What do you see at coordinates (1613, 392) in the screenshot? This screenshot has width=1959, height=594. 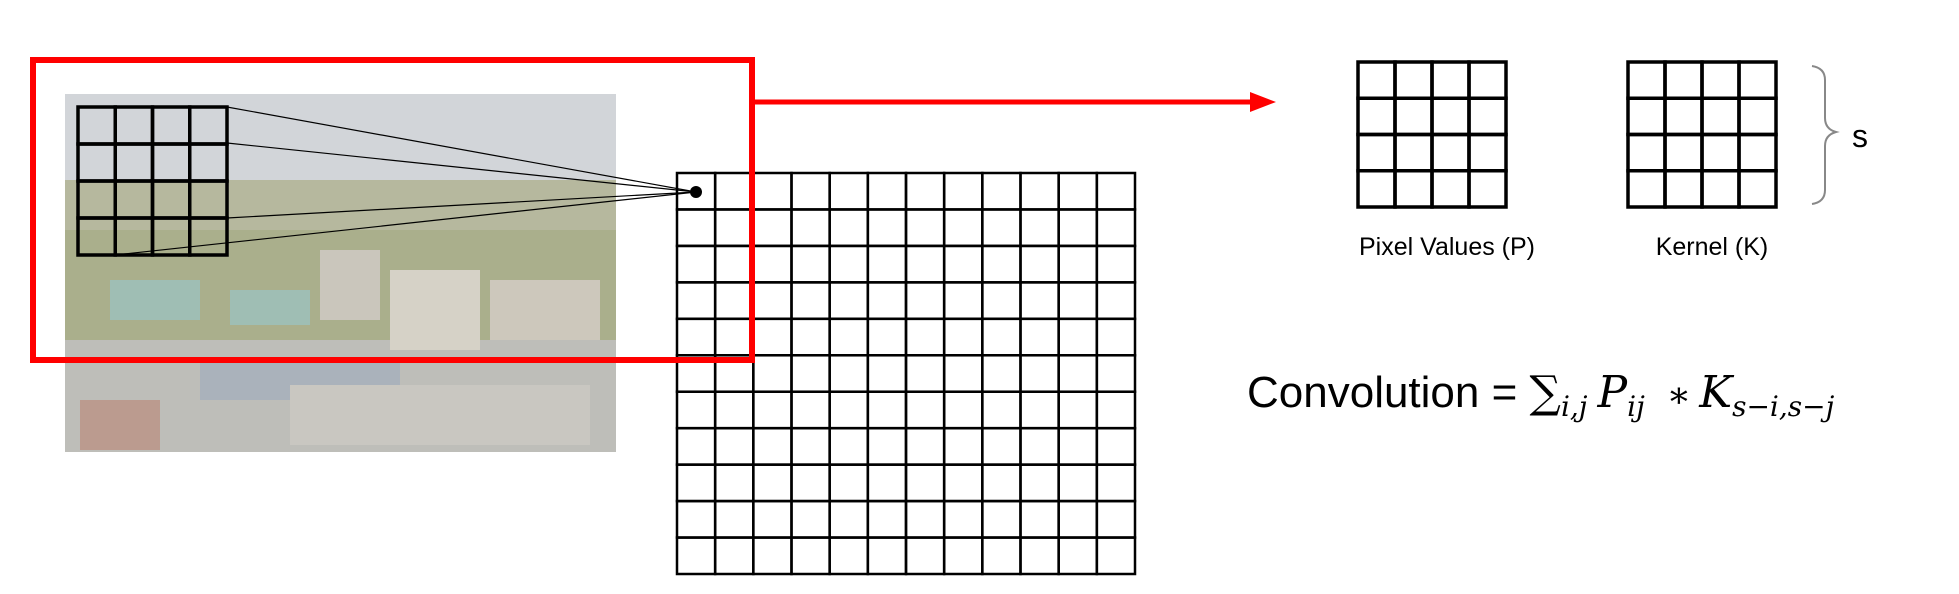 I see `p-symbol: P` at bounding box center [1613, 392].